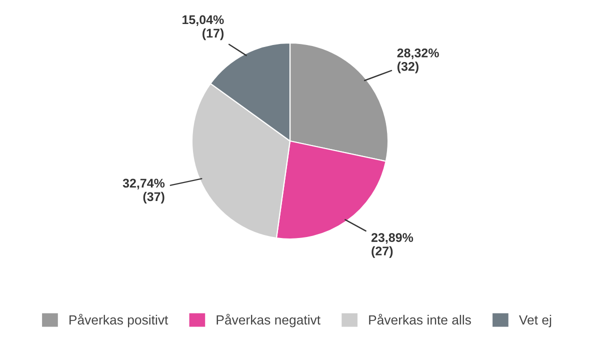 The image size is (594, 346). I want to click on data-label: 28,32% (32), so click(418, 61).